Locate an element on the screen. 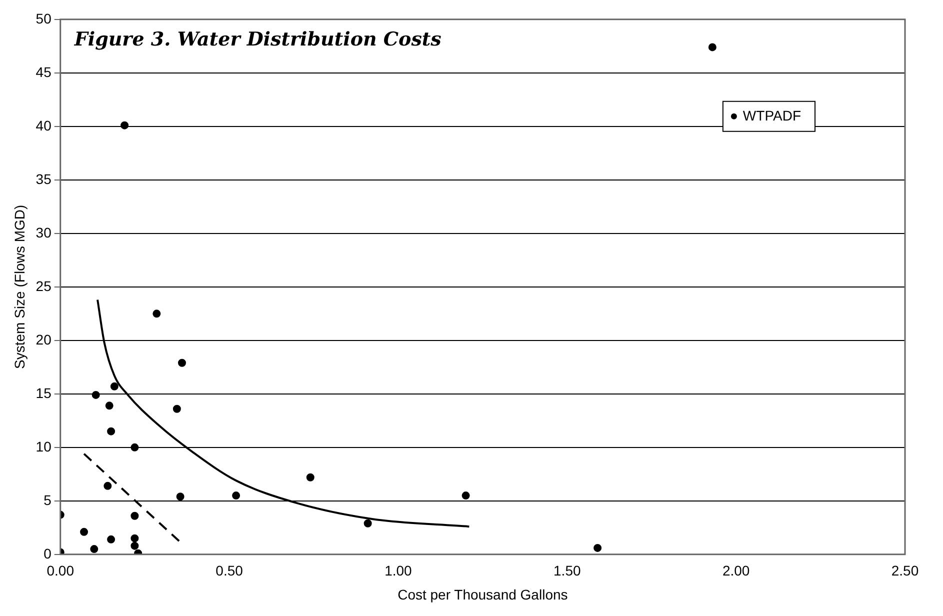  y-tick-label: 25 is located at coordinates (44, 286).